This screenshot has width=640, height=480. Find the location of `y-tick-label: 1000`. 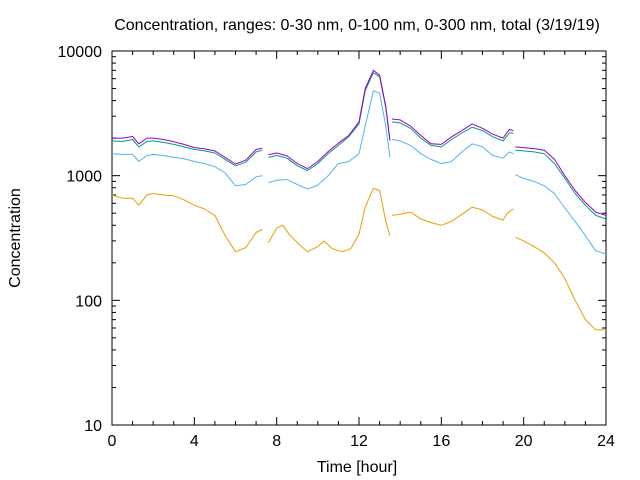

y-tick-label: 1000 is located at coordinates (84, 177).